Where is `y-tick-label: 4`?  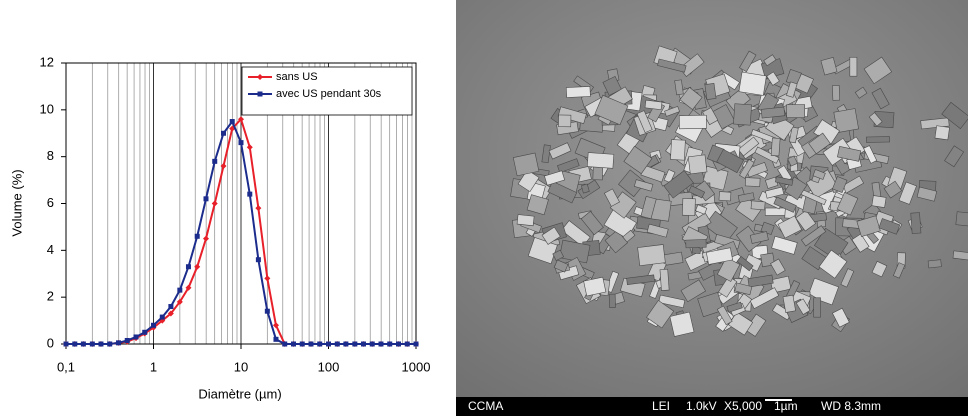
y-tick-label: 4 is located at coordinates (50, 249).